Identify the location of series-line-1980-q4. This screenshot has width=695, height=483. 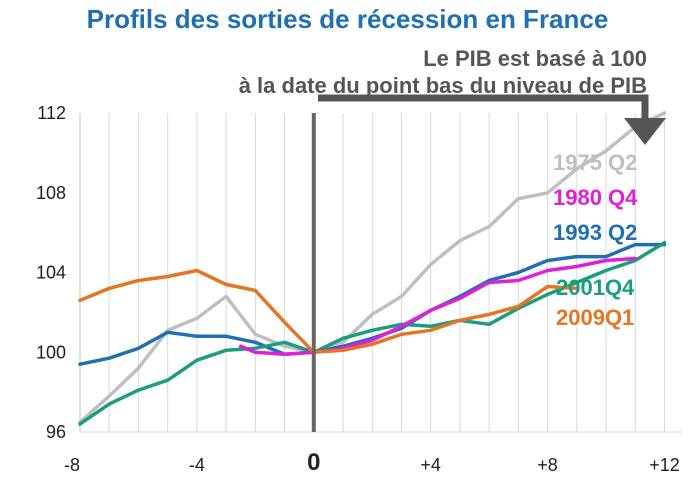
(437, 306).